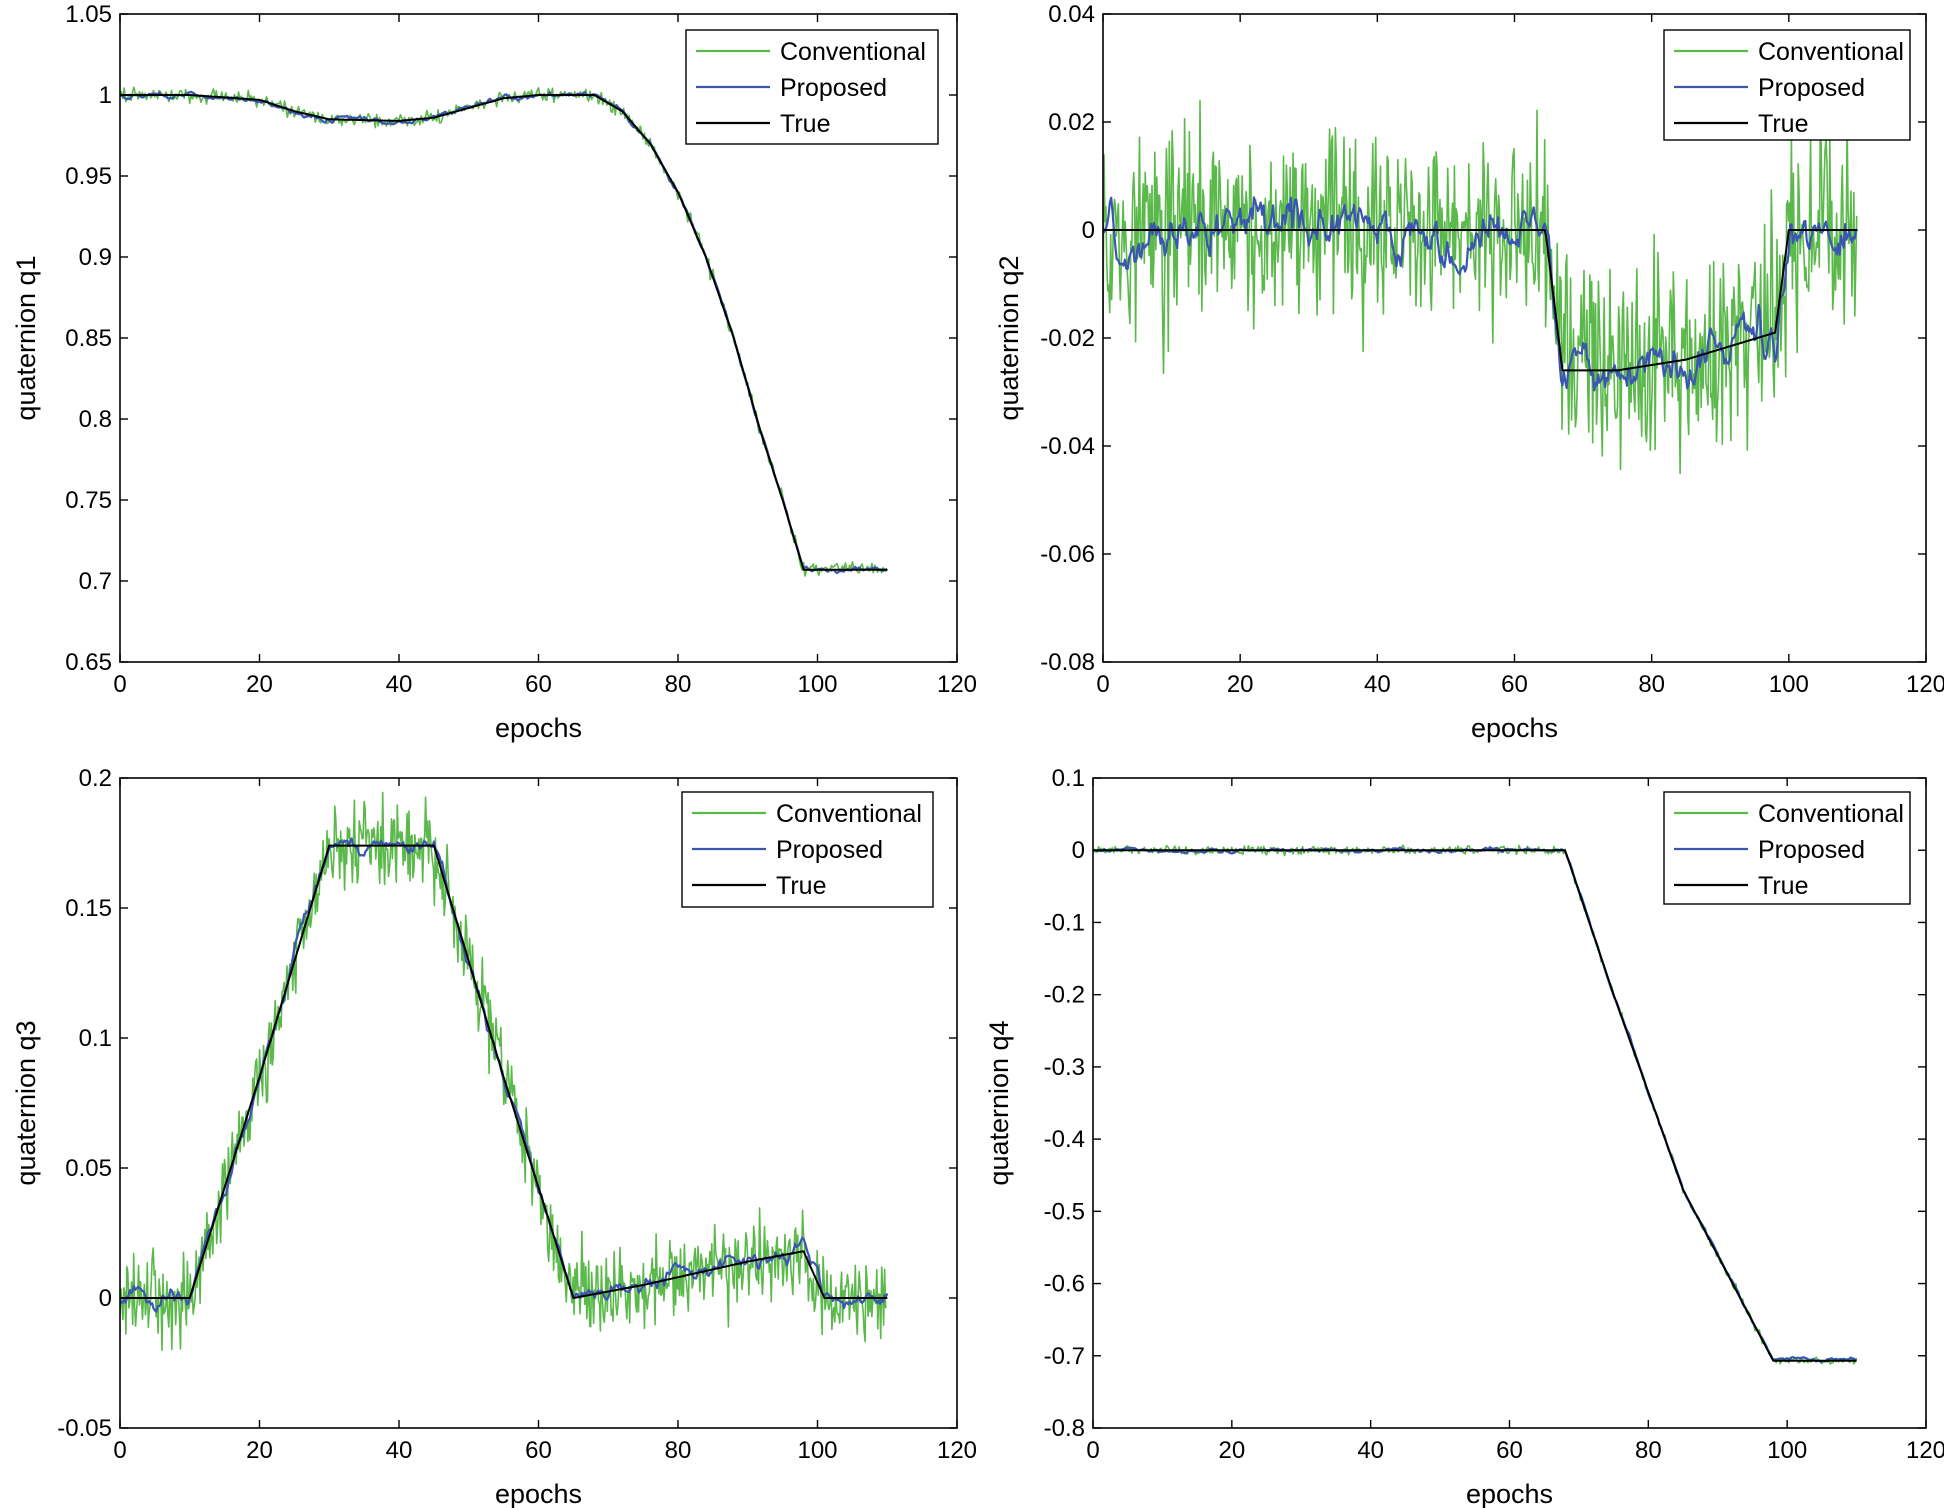  What do you see at coordinates (1067, 338) in the screenshot?
I see `y-tick-label: -0.02` at bounding box center [1067, 338].